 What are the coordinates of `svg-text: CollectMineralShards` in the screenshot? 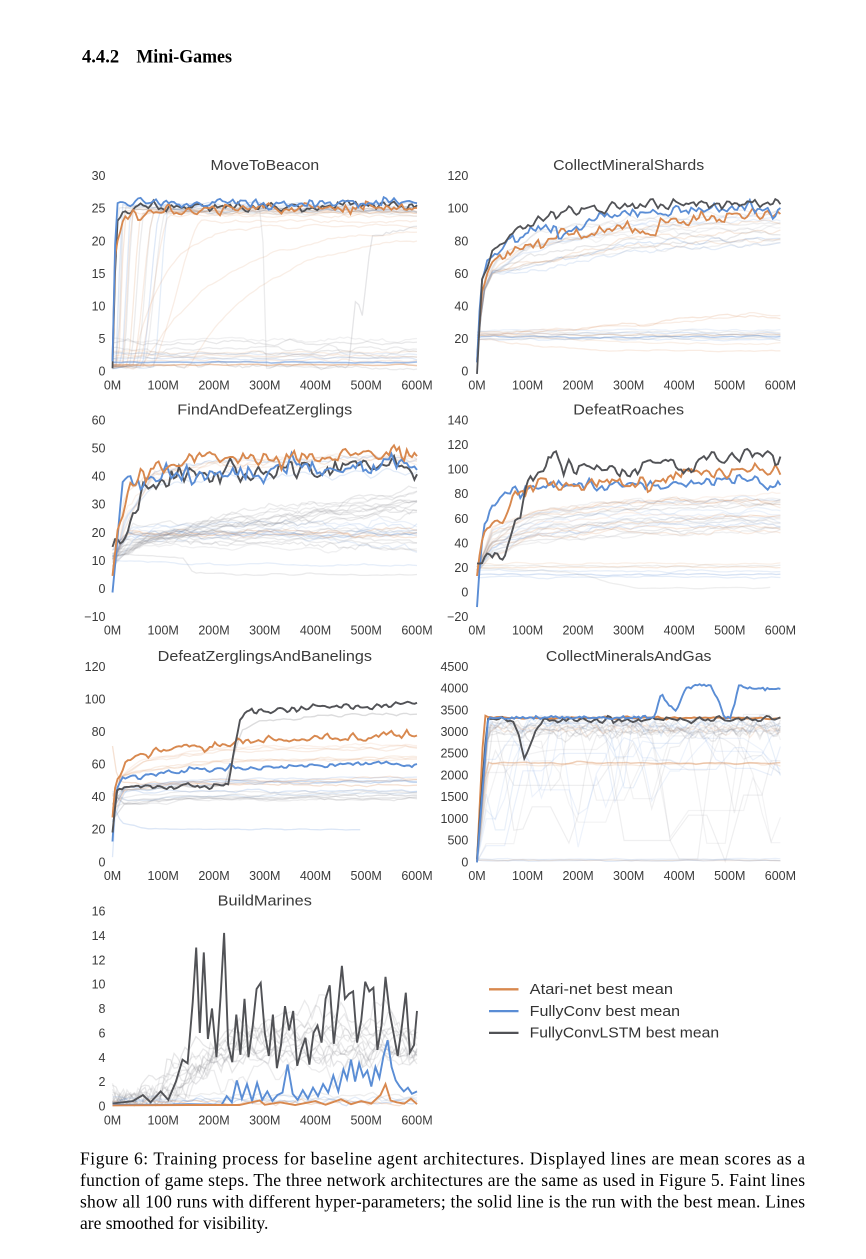 It's located at (628, 166).